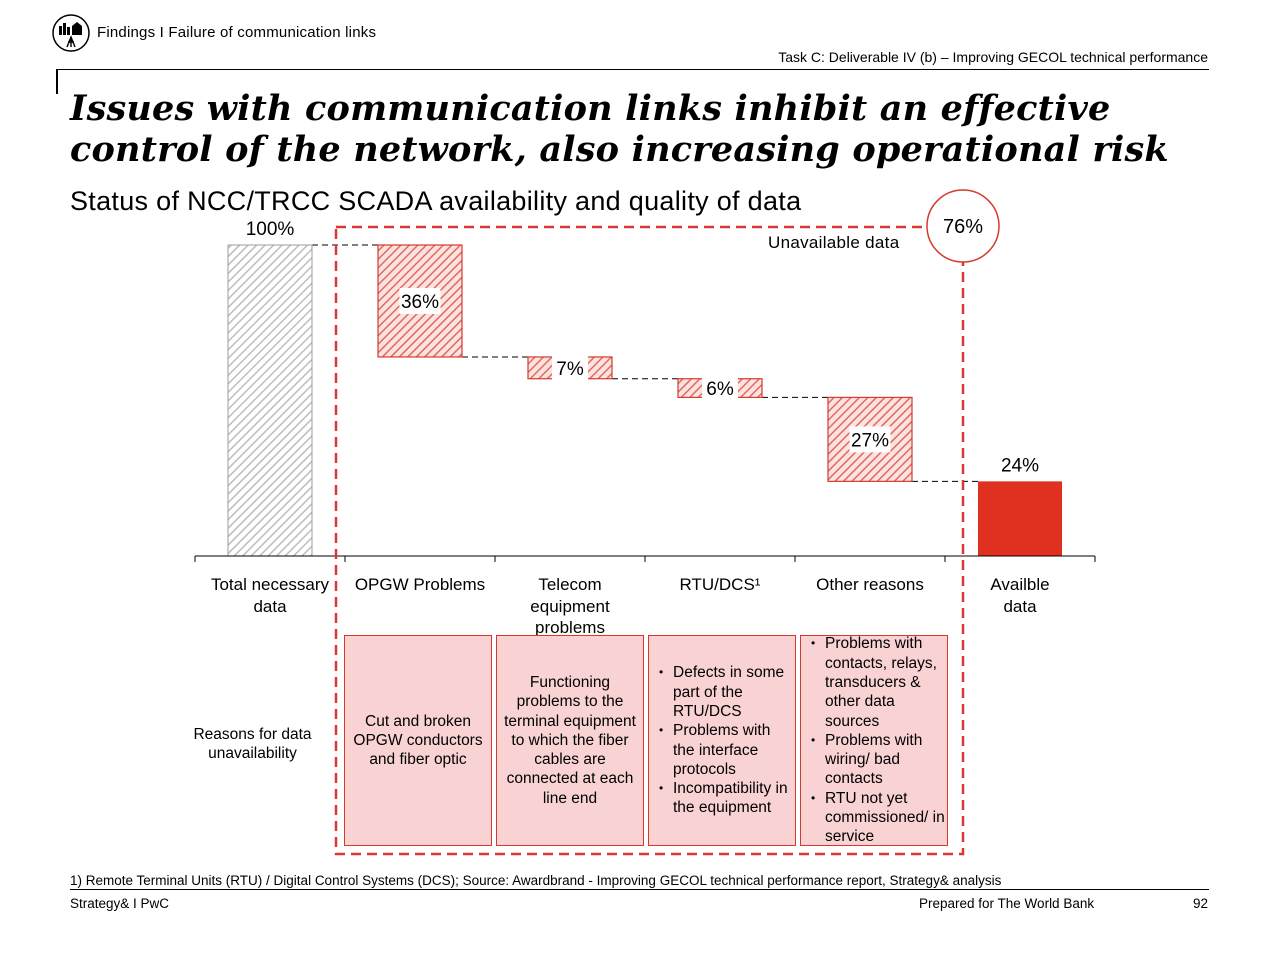  Describe the element at coordinates (727, 750) in the screenshot. I see `reason-item-rtu-2: Problems with the interface protocols` at that location.